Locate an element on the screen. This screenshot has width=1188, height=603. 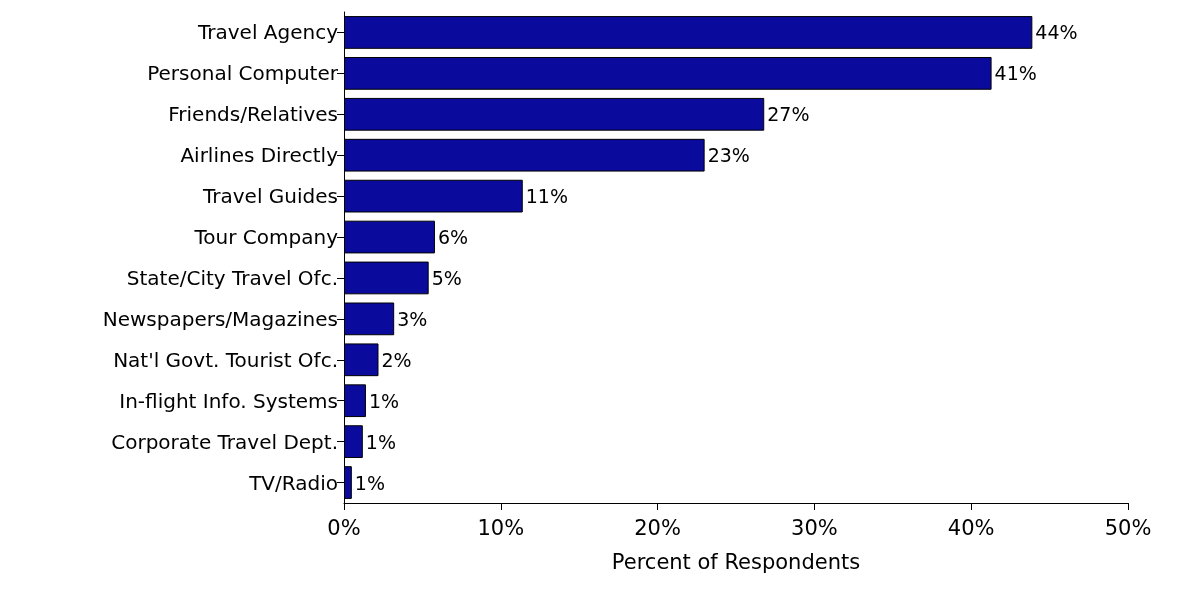
data-label: 3% is located at coordinates (412, 318).